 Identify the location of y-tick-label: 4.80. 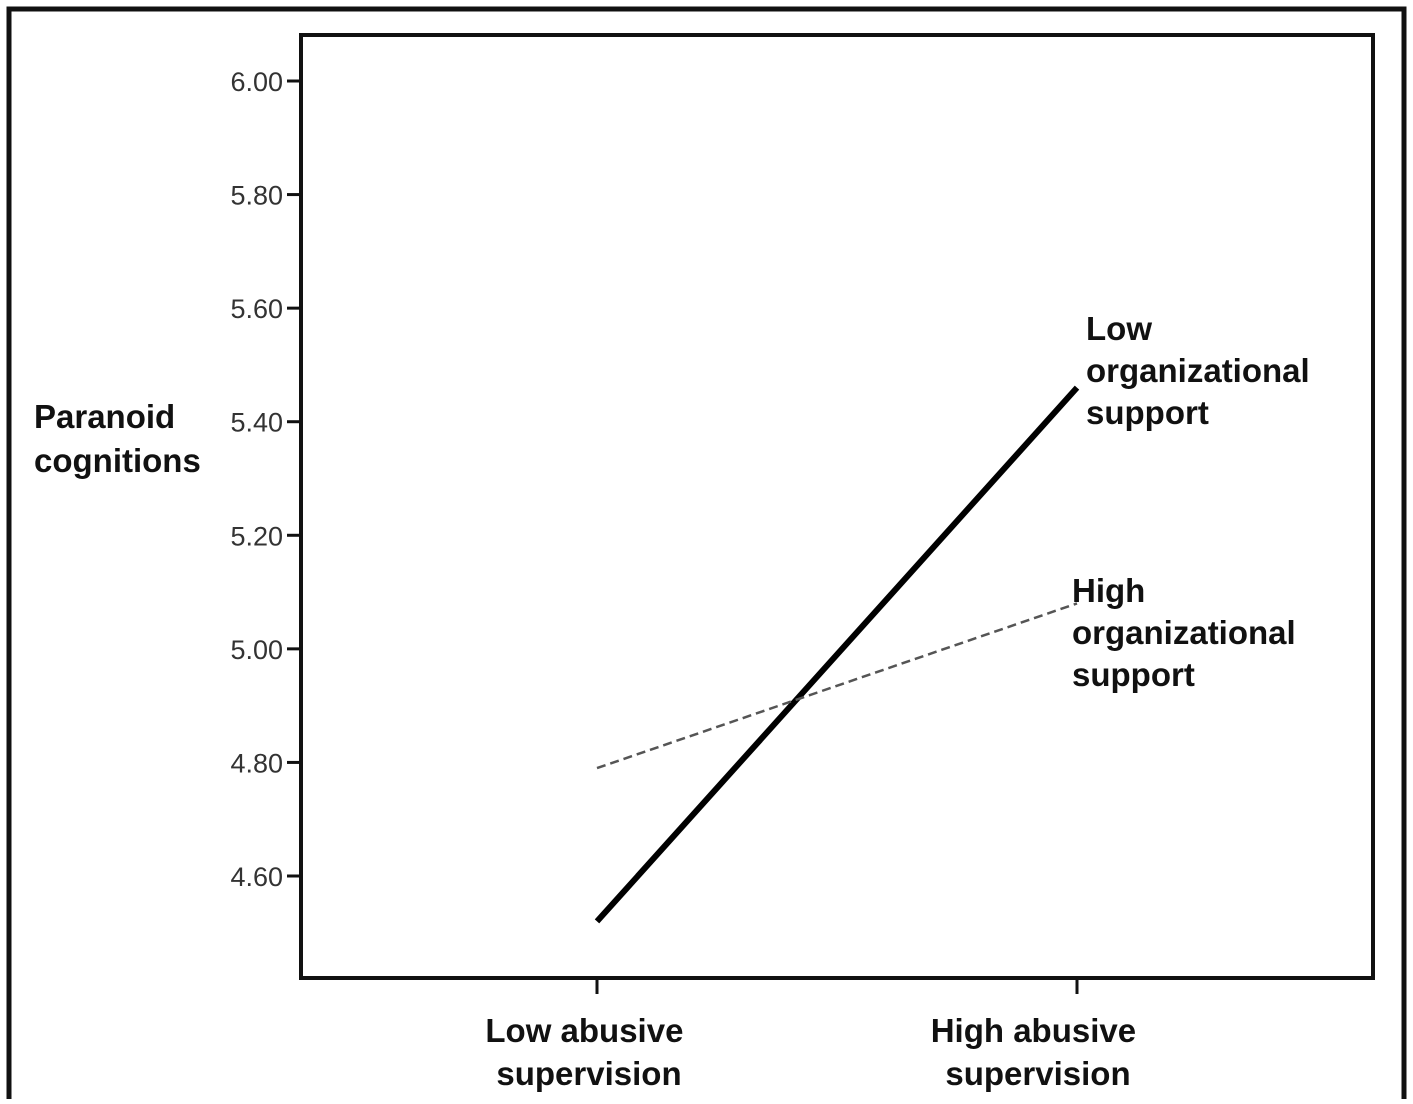
(256, 763).